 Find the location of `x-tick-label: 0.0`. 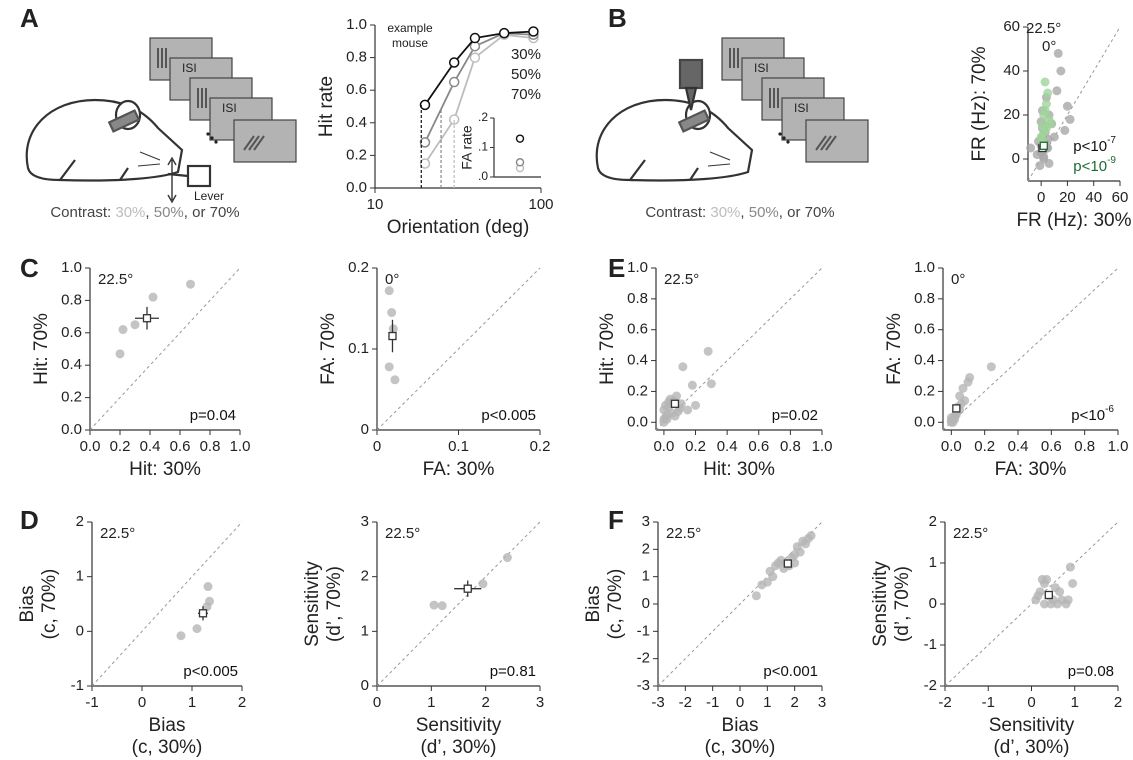

x-tick-label: 0.0 is located at coordinates (90, 446).